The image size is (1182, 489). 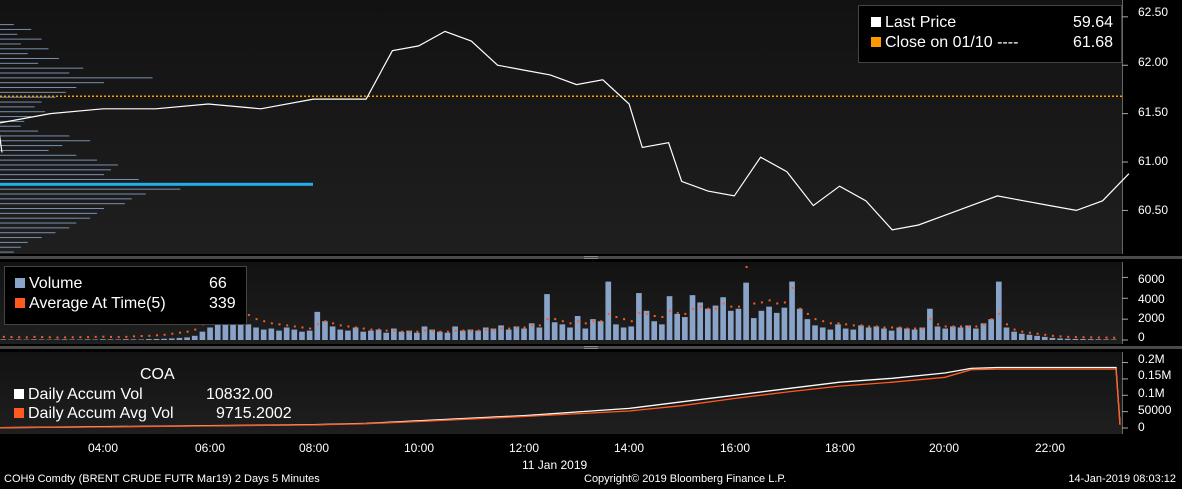 What do you see at coordinates (1151, 299) in the screenshot?
I see `y-tick: 4000` at bounding box center [1151, 299].